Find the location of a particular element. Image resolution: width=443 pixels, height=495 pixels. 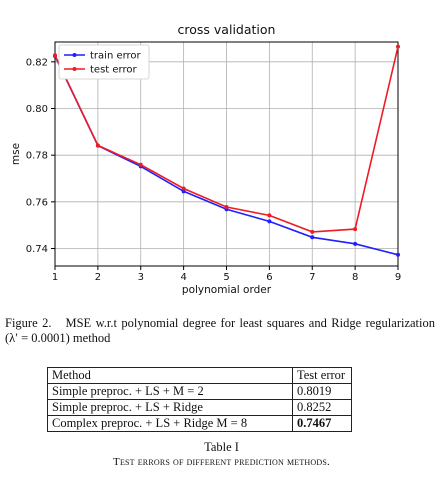

row-method: Simple preproc. + LS + Ridge is located at coordinates (170, 407).